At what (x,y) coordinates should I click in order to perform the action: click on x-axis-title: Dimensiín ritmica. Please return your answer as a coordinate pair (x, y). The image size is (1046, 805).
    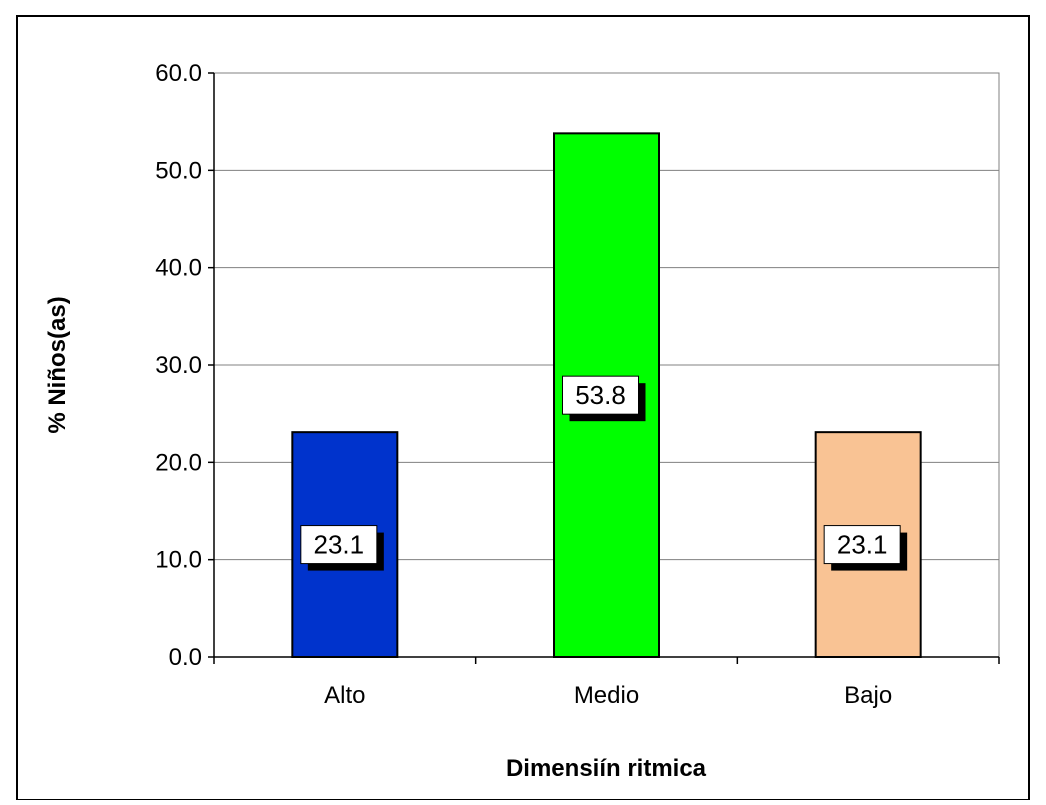
    Looking at the image, I should click on (606, 768).